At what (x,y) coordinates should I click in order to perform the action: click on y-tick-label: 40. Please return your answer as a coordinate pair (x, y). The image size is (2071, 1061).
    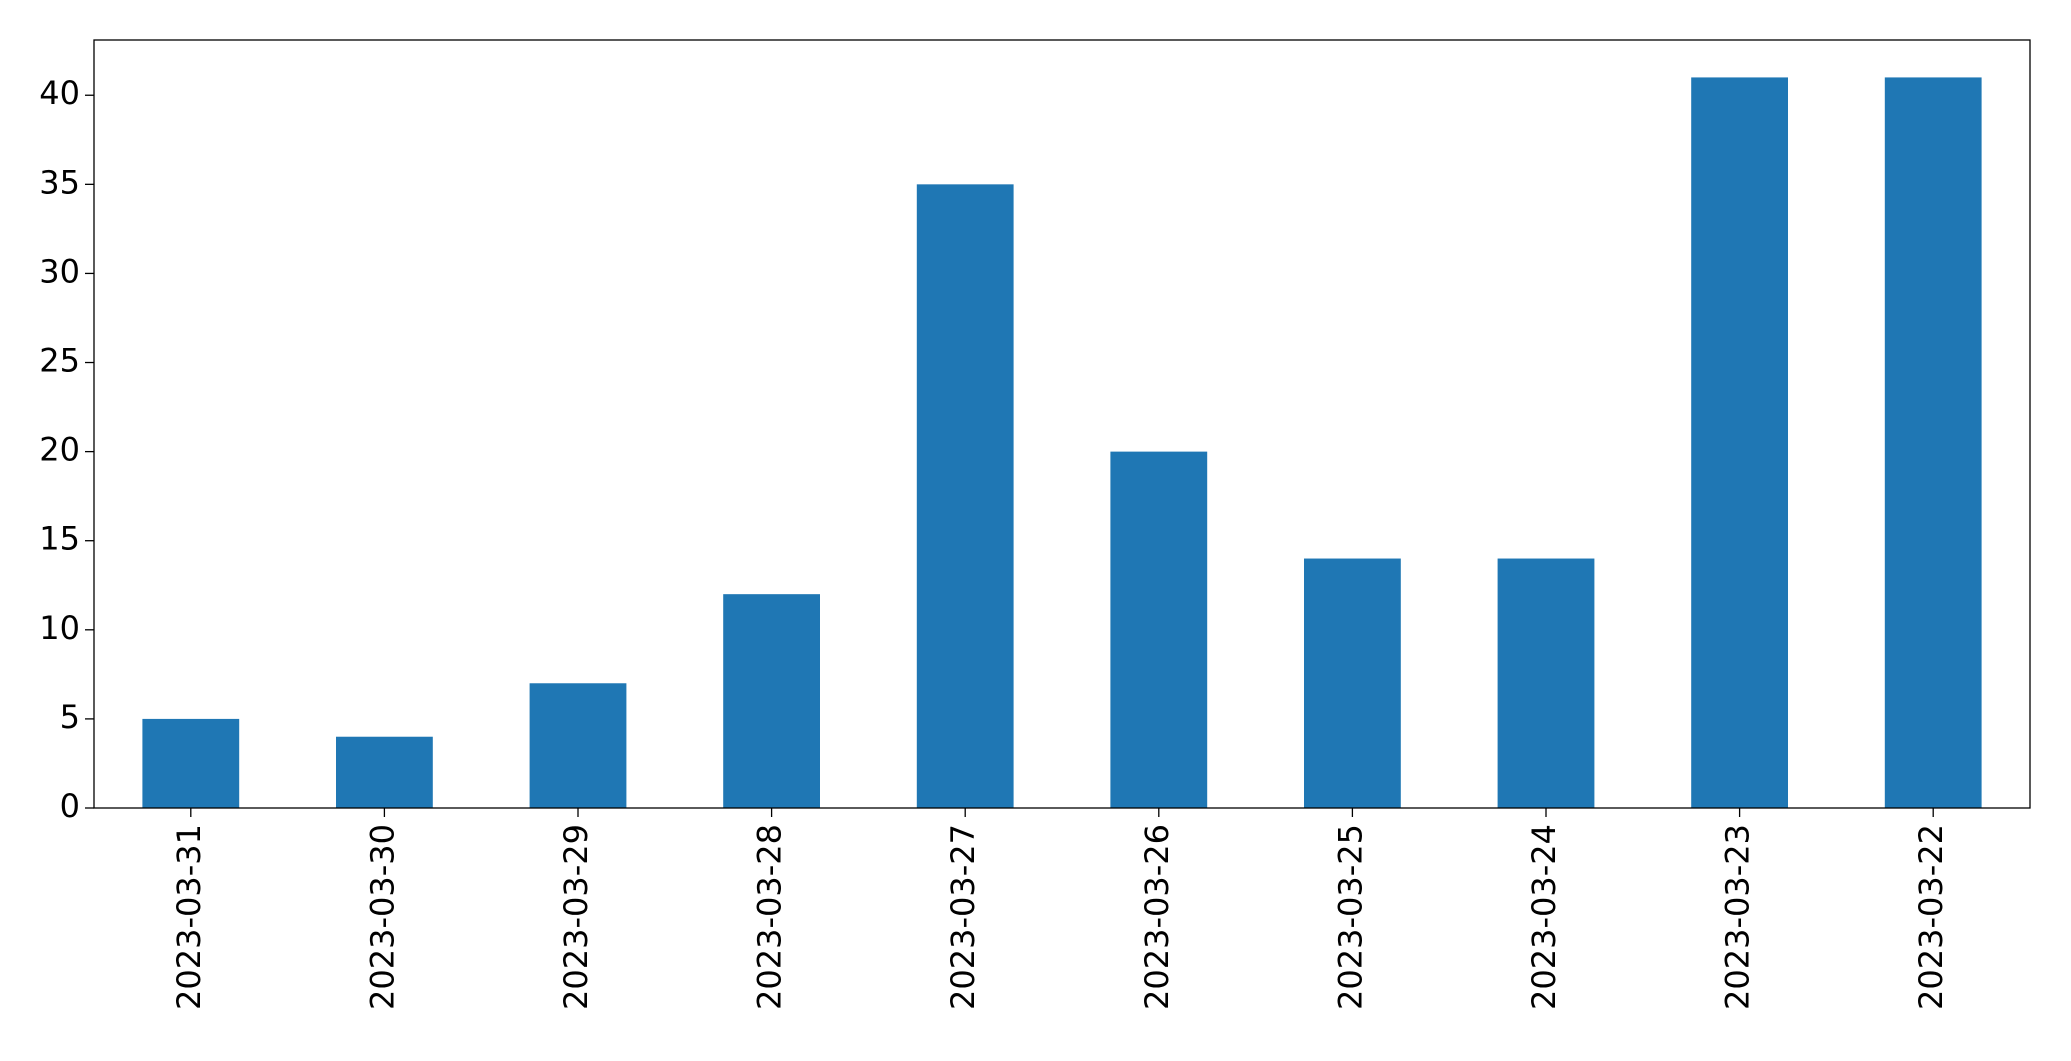
    Looking at the image, I should click on (59, 93).